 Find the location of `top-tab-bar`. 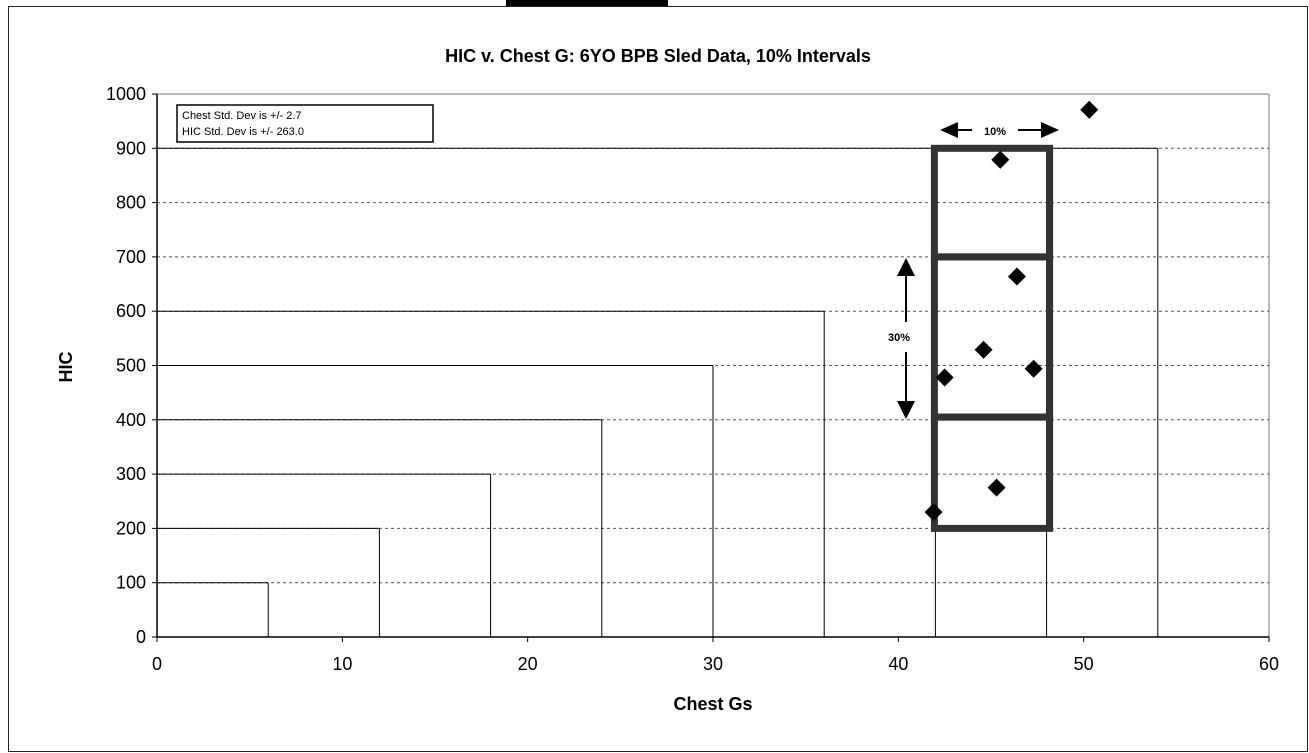

top-tab-bar is located at coordinates (587, 3).